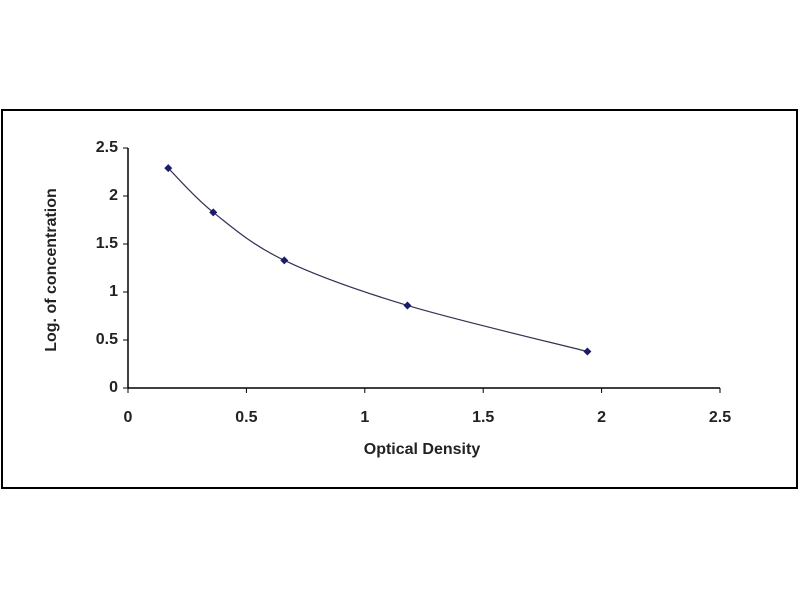 The image size is (800, 600). What do you see at coordinates (107, 243) in the screenshot?
I see `y-tick-label: 1.5` at bounding box center [107, 243].